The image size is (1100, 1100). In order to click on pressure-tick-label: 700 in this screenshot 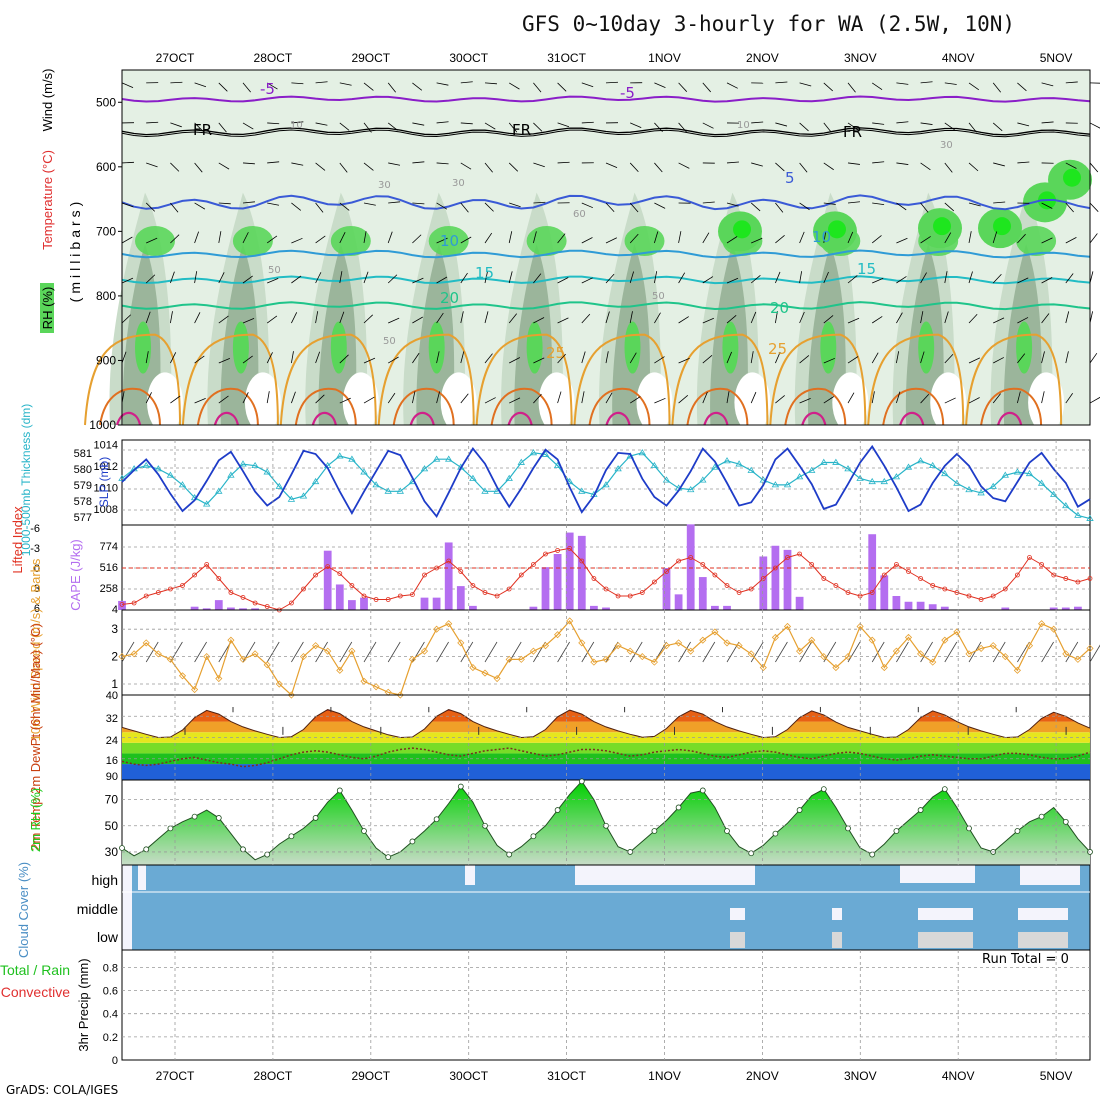, I will do `click(106, 231)`.